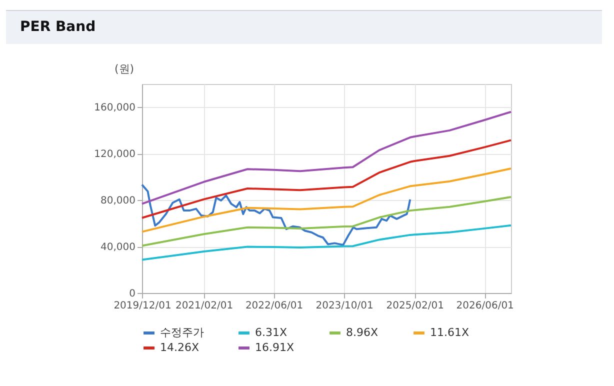  Describe the element at coordinates (485, 306) in the screenshot. I see `x-tick-label: 2026/06/01` at that location.